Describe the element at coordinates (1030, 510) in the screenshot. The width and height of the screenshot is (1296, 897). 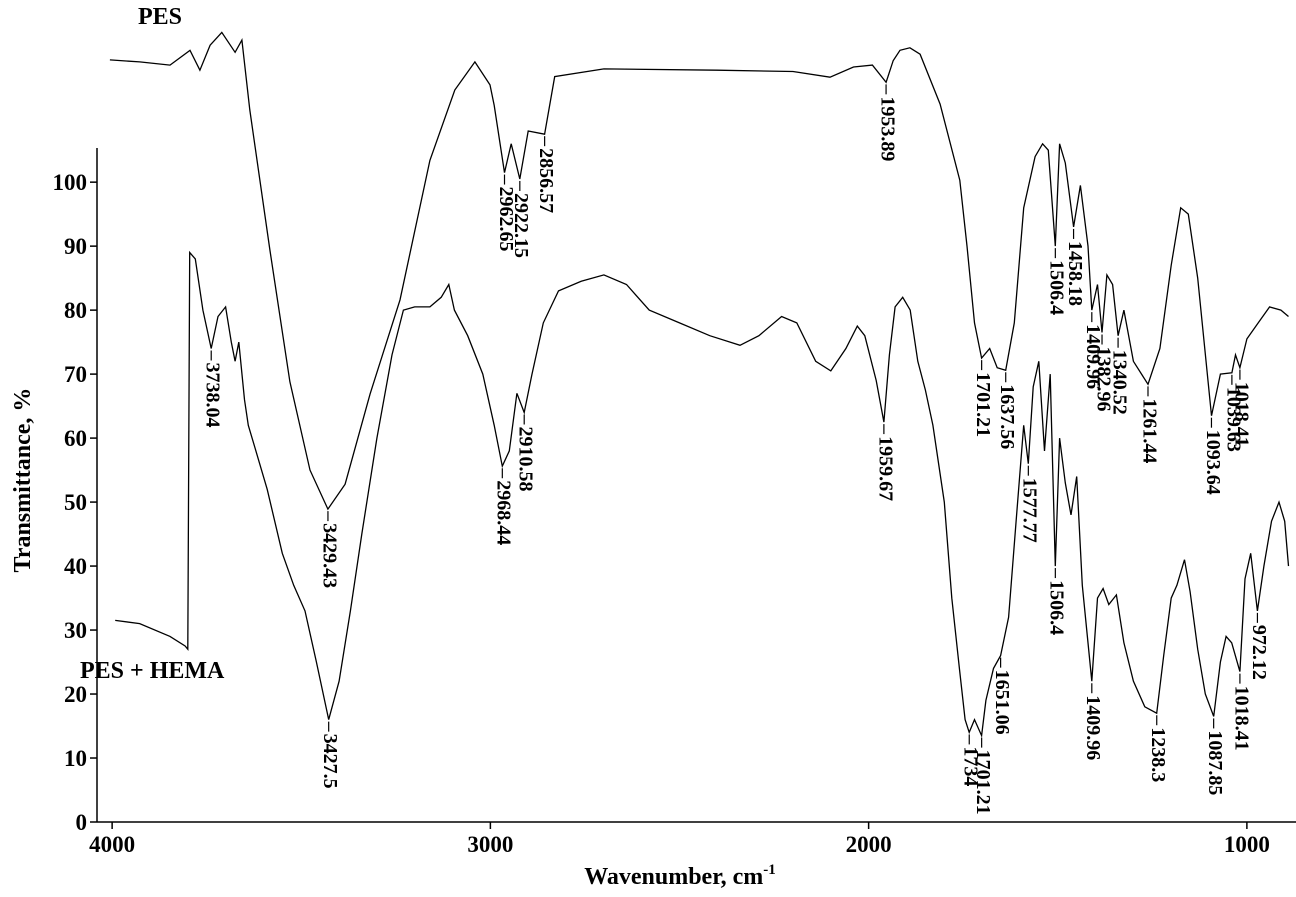
I see `annotation-label: 1577.77` at that location.